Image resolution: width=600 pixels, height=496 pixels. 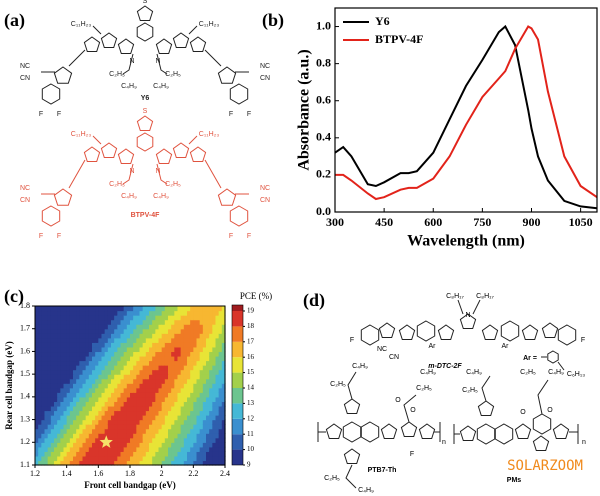 I want to click on atom-label: C₈H₁₇, so click(x=455, y=296).